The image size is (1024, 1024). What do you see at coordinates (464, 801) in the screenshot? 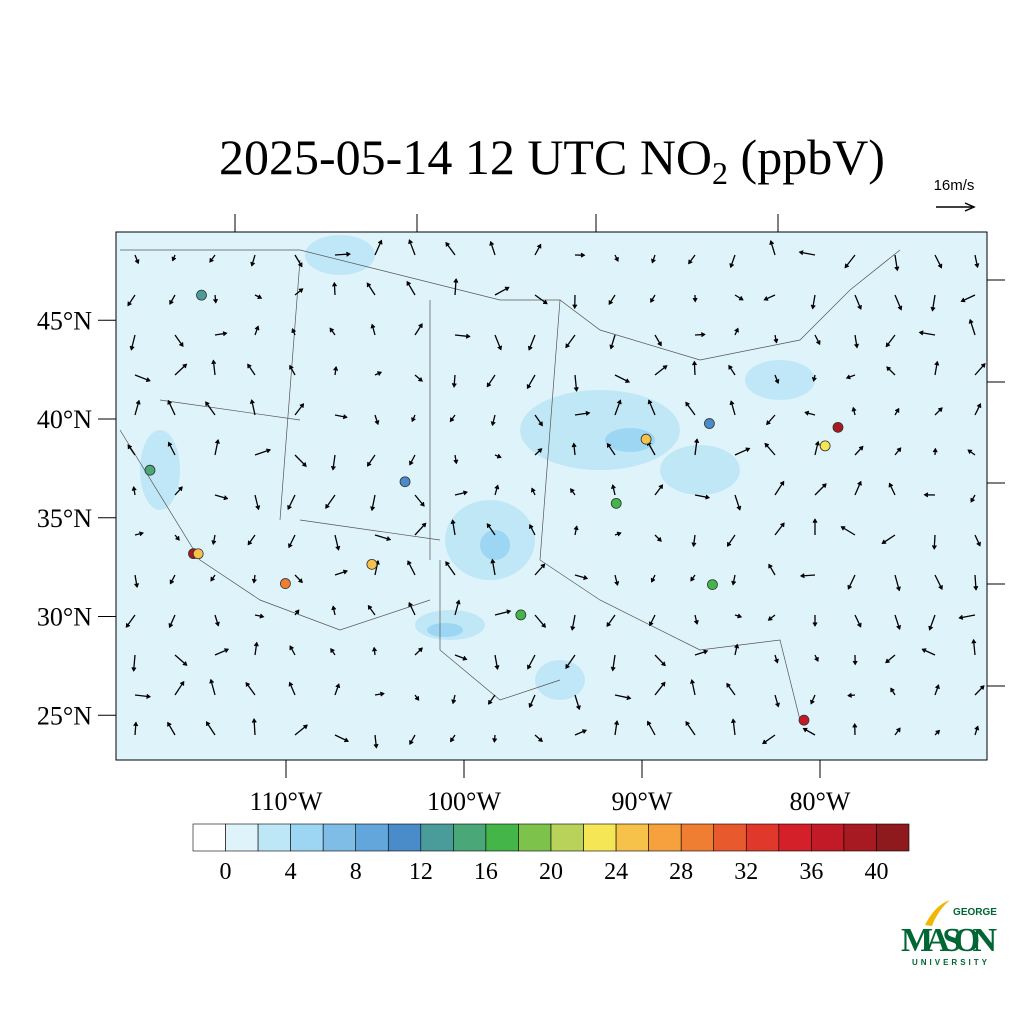
I see `lon-tick-label: 100°W` at bounding box center [464, 801].